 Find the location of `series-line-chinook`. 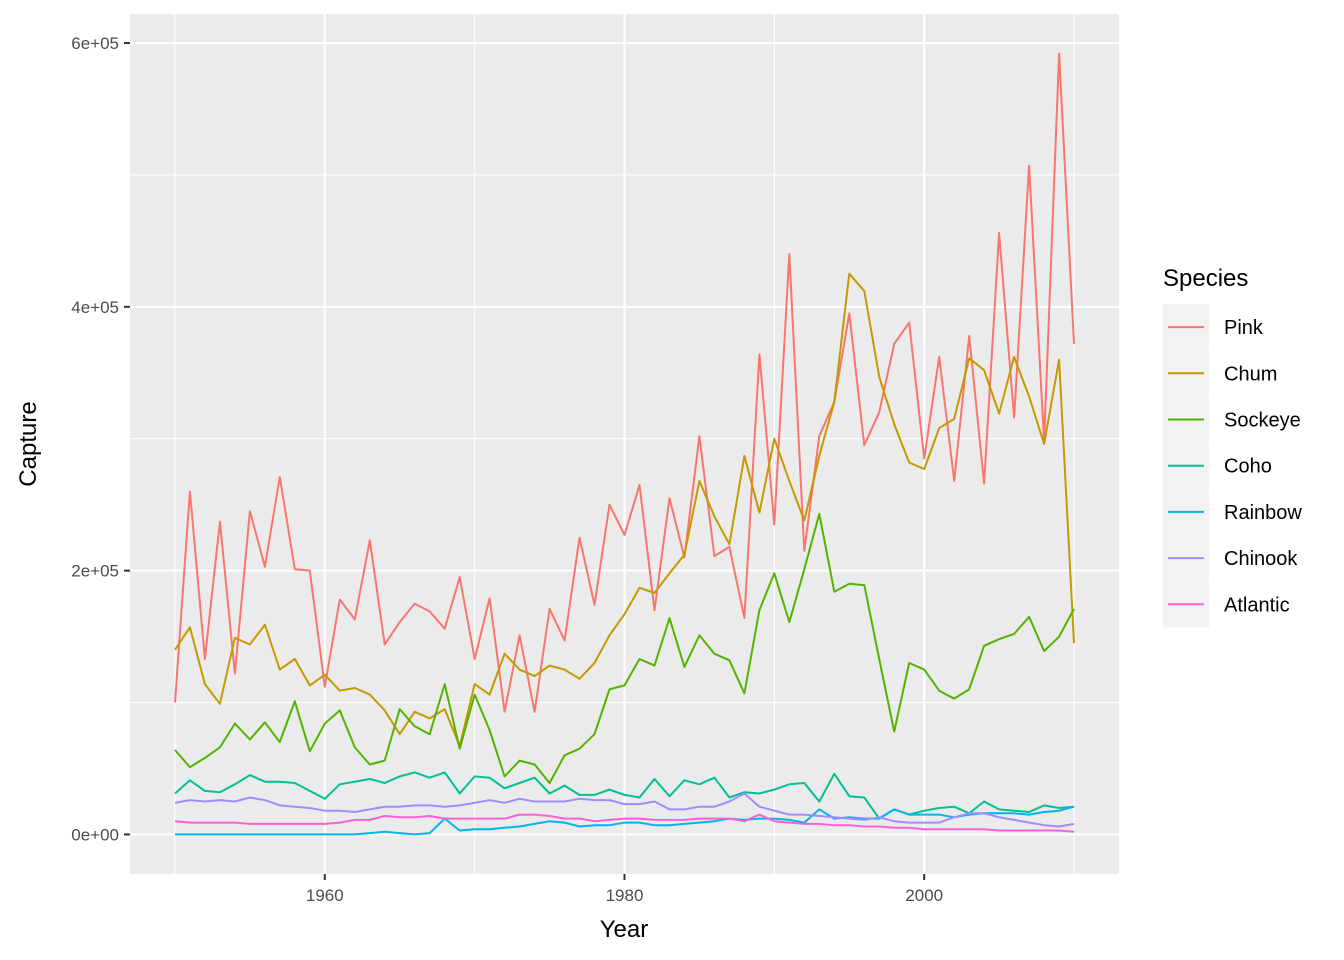

series-line-chinook is located at coordinates (624, 810).